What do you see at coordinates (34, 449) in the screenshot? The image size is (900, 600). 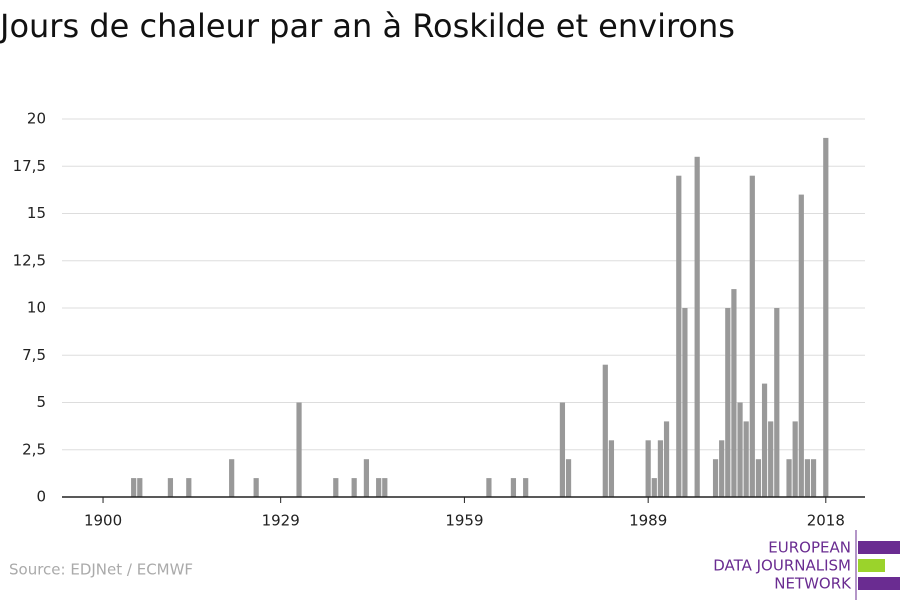 I see `y-tick-label: 2,5` at bounding box center [34, 449].